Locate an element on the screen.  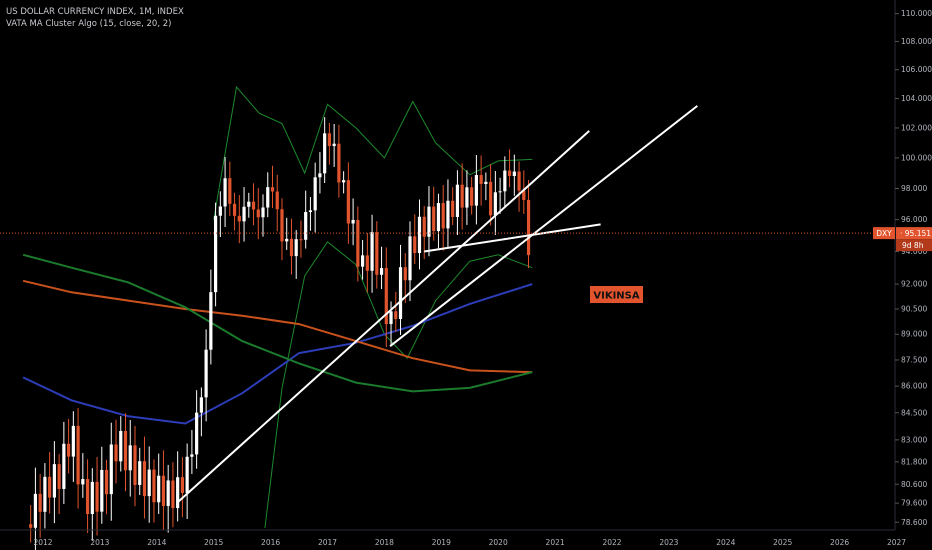
ma-orange-line is located at coordinates (277, 326).